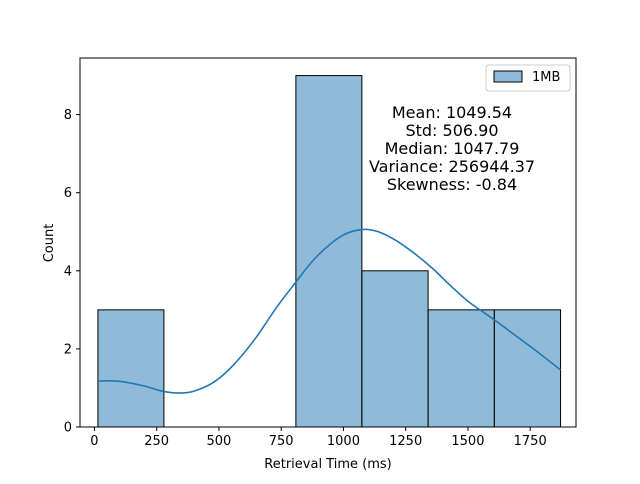 The height and width of the screenshot is (484, 640). I want to click on y-tick-label: 4, so click(68, 271).